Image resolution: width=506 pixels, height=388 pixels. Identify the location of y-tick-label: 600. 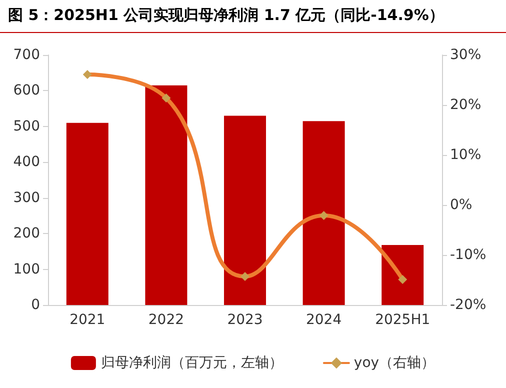
(26, 90).